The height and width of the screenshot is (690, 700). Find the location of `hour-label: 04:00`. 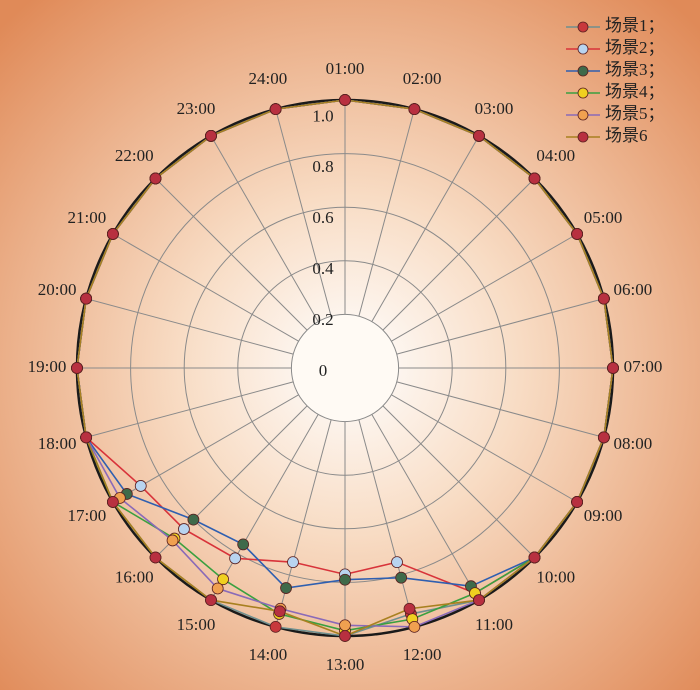

hour-label: 04:00 is located at coordinates (555, 155).